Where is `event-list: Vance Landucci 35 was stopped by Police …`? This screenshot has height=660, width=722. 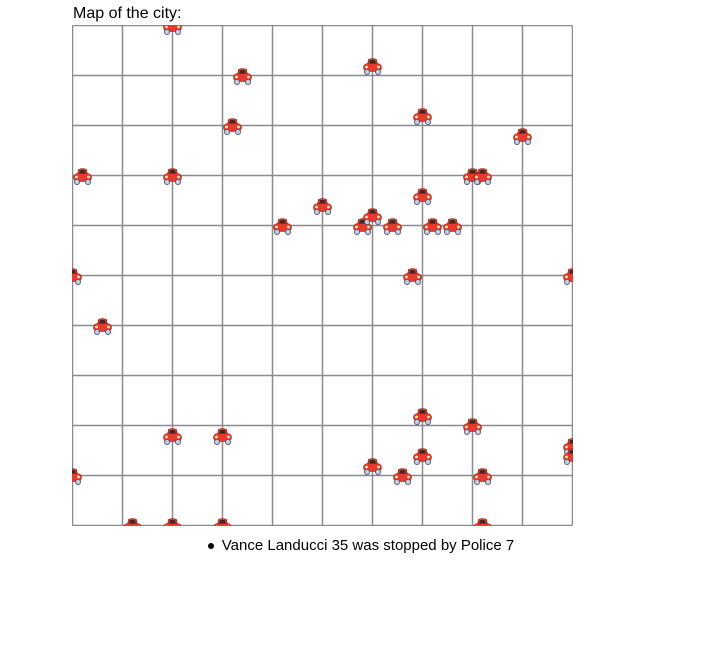
event-list: Vance Landucci 35 was stopped by Police … is located at coordinates (361, 546).